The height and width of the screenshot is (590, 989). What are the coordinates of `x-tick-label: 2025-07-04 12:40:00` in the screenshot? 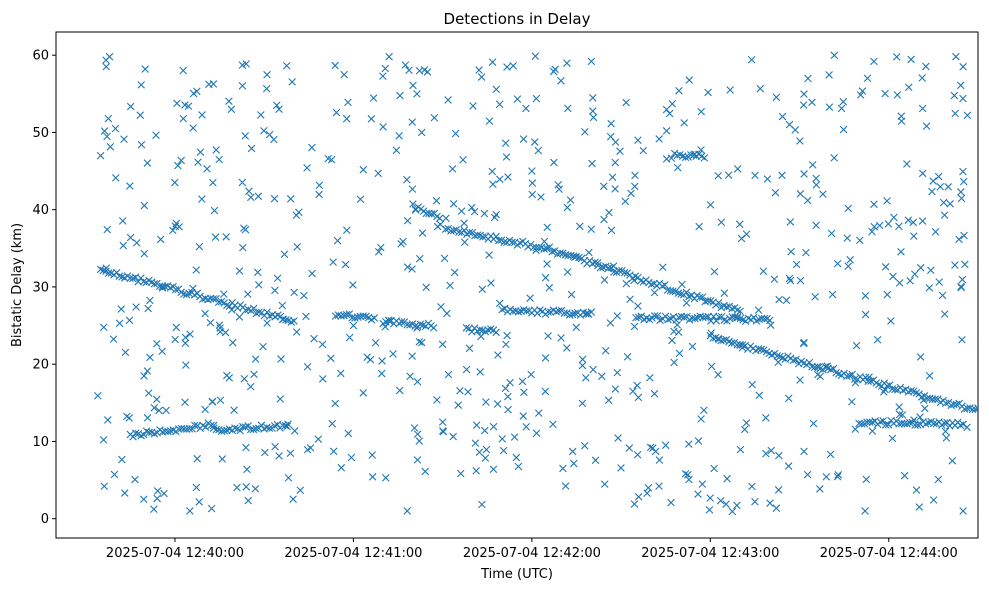 It's located at (175, 553).